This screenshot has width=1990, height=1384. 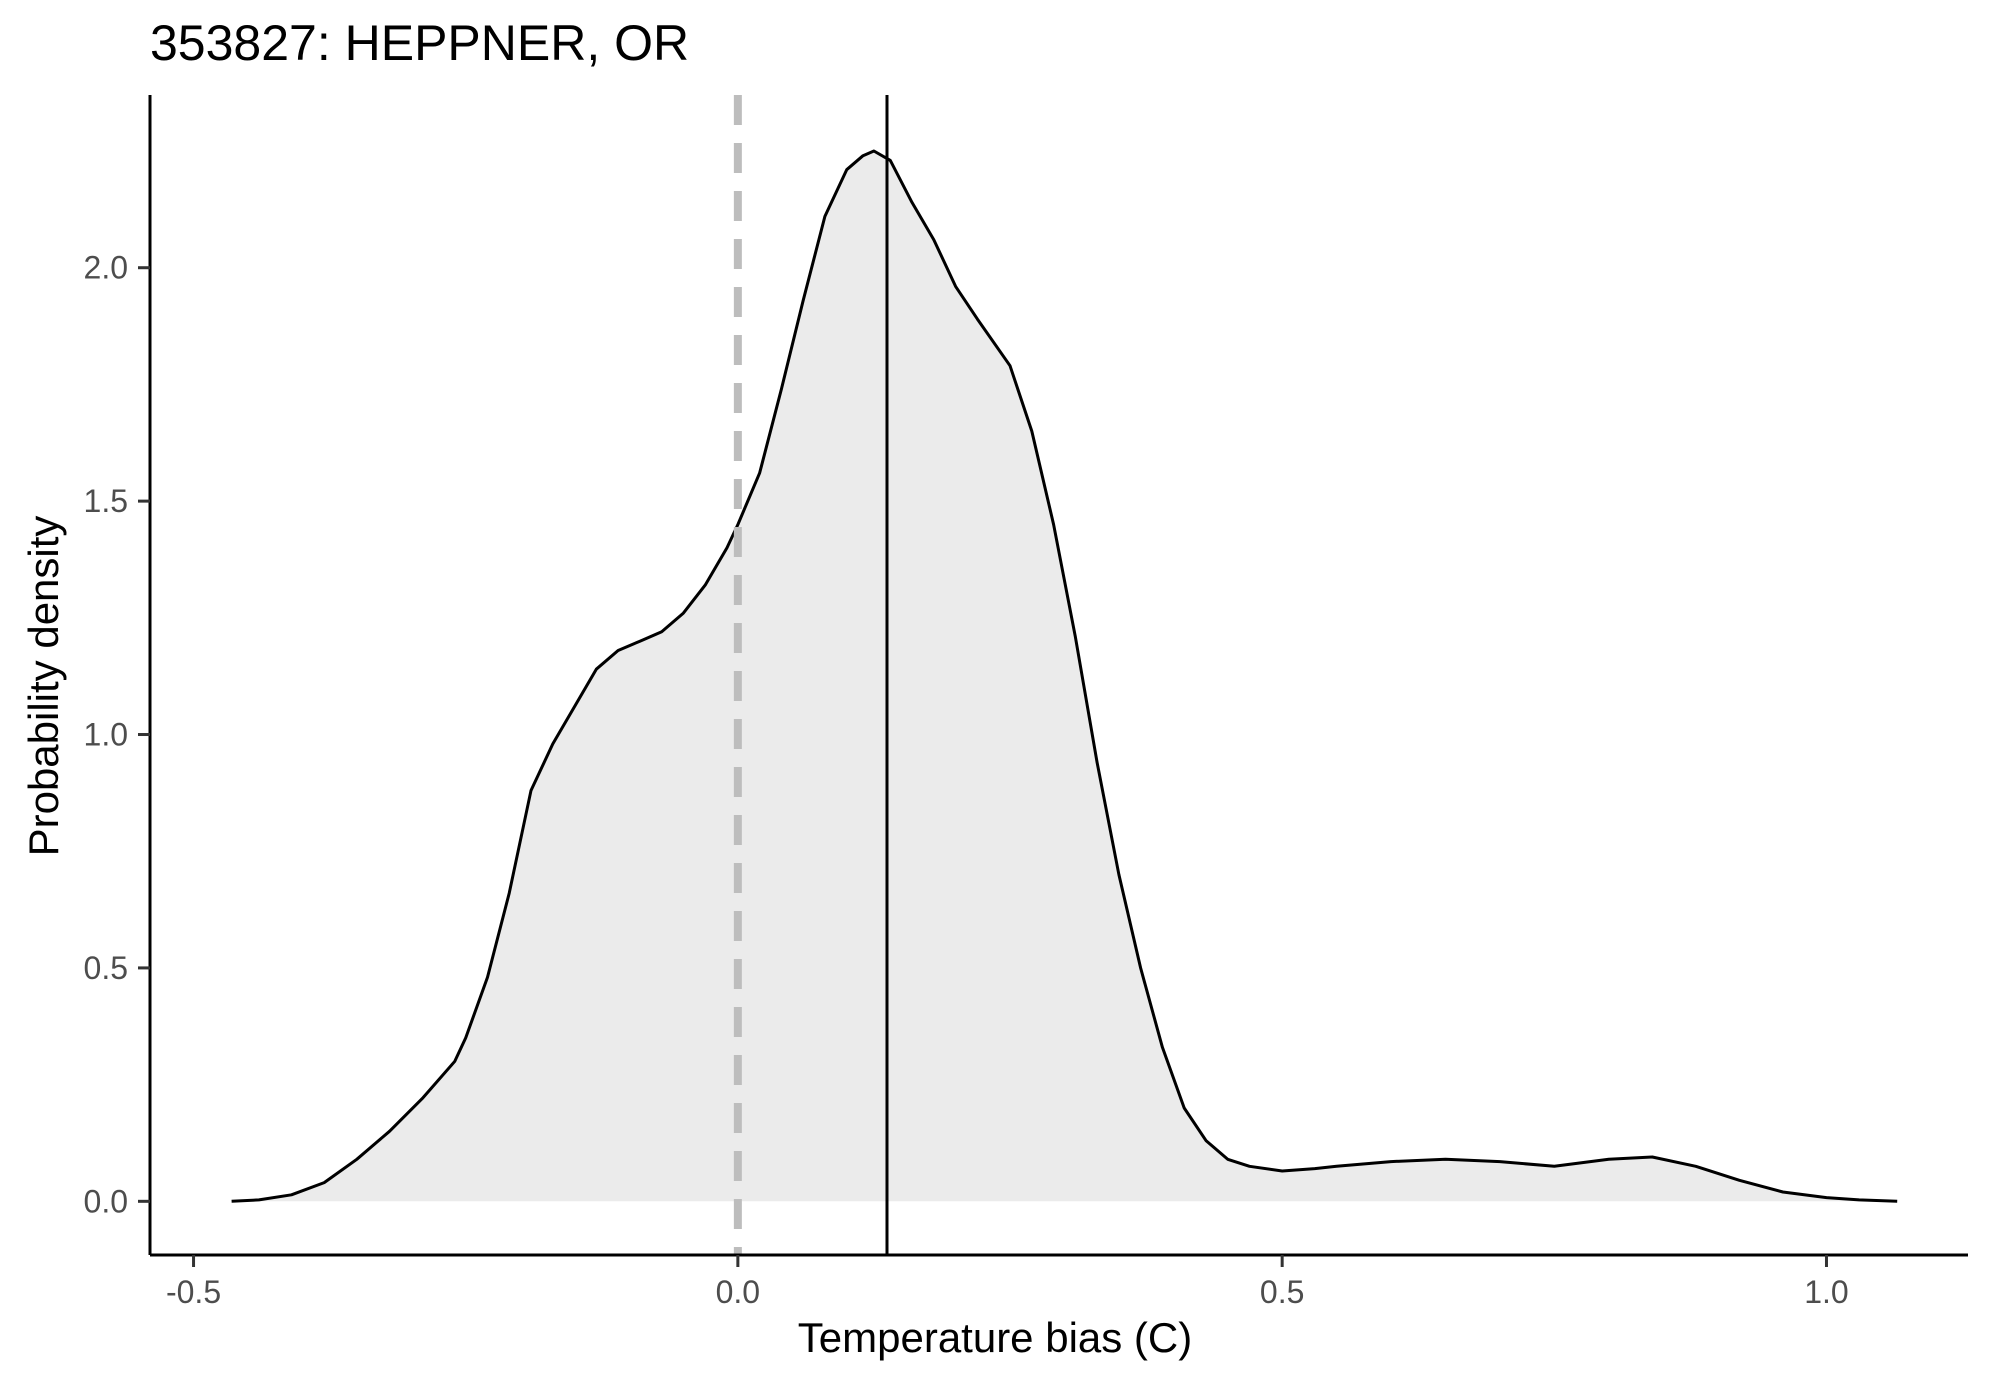 I want to click on y-tick-label: 0.5, so click(x=106, y=968).